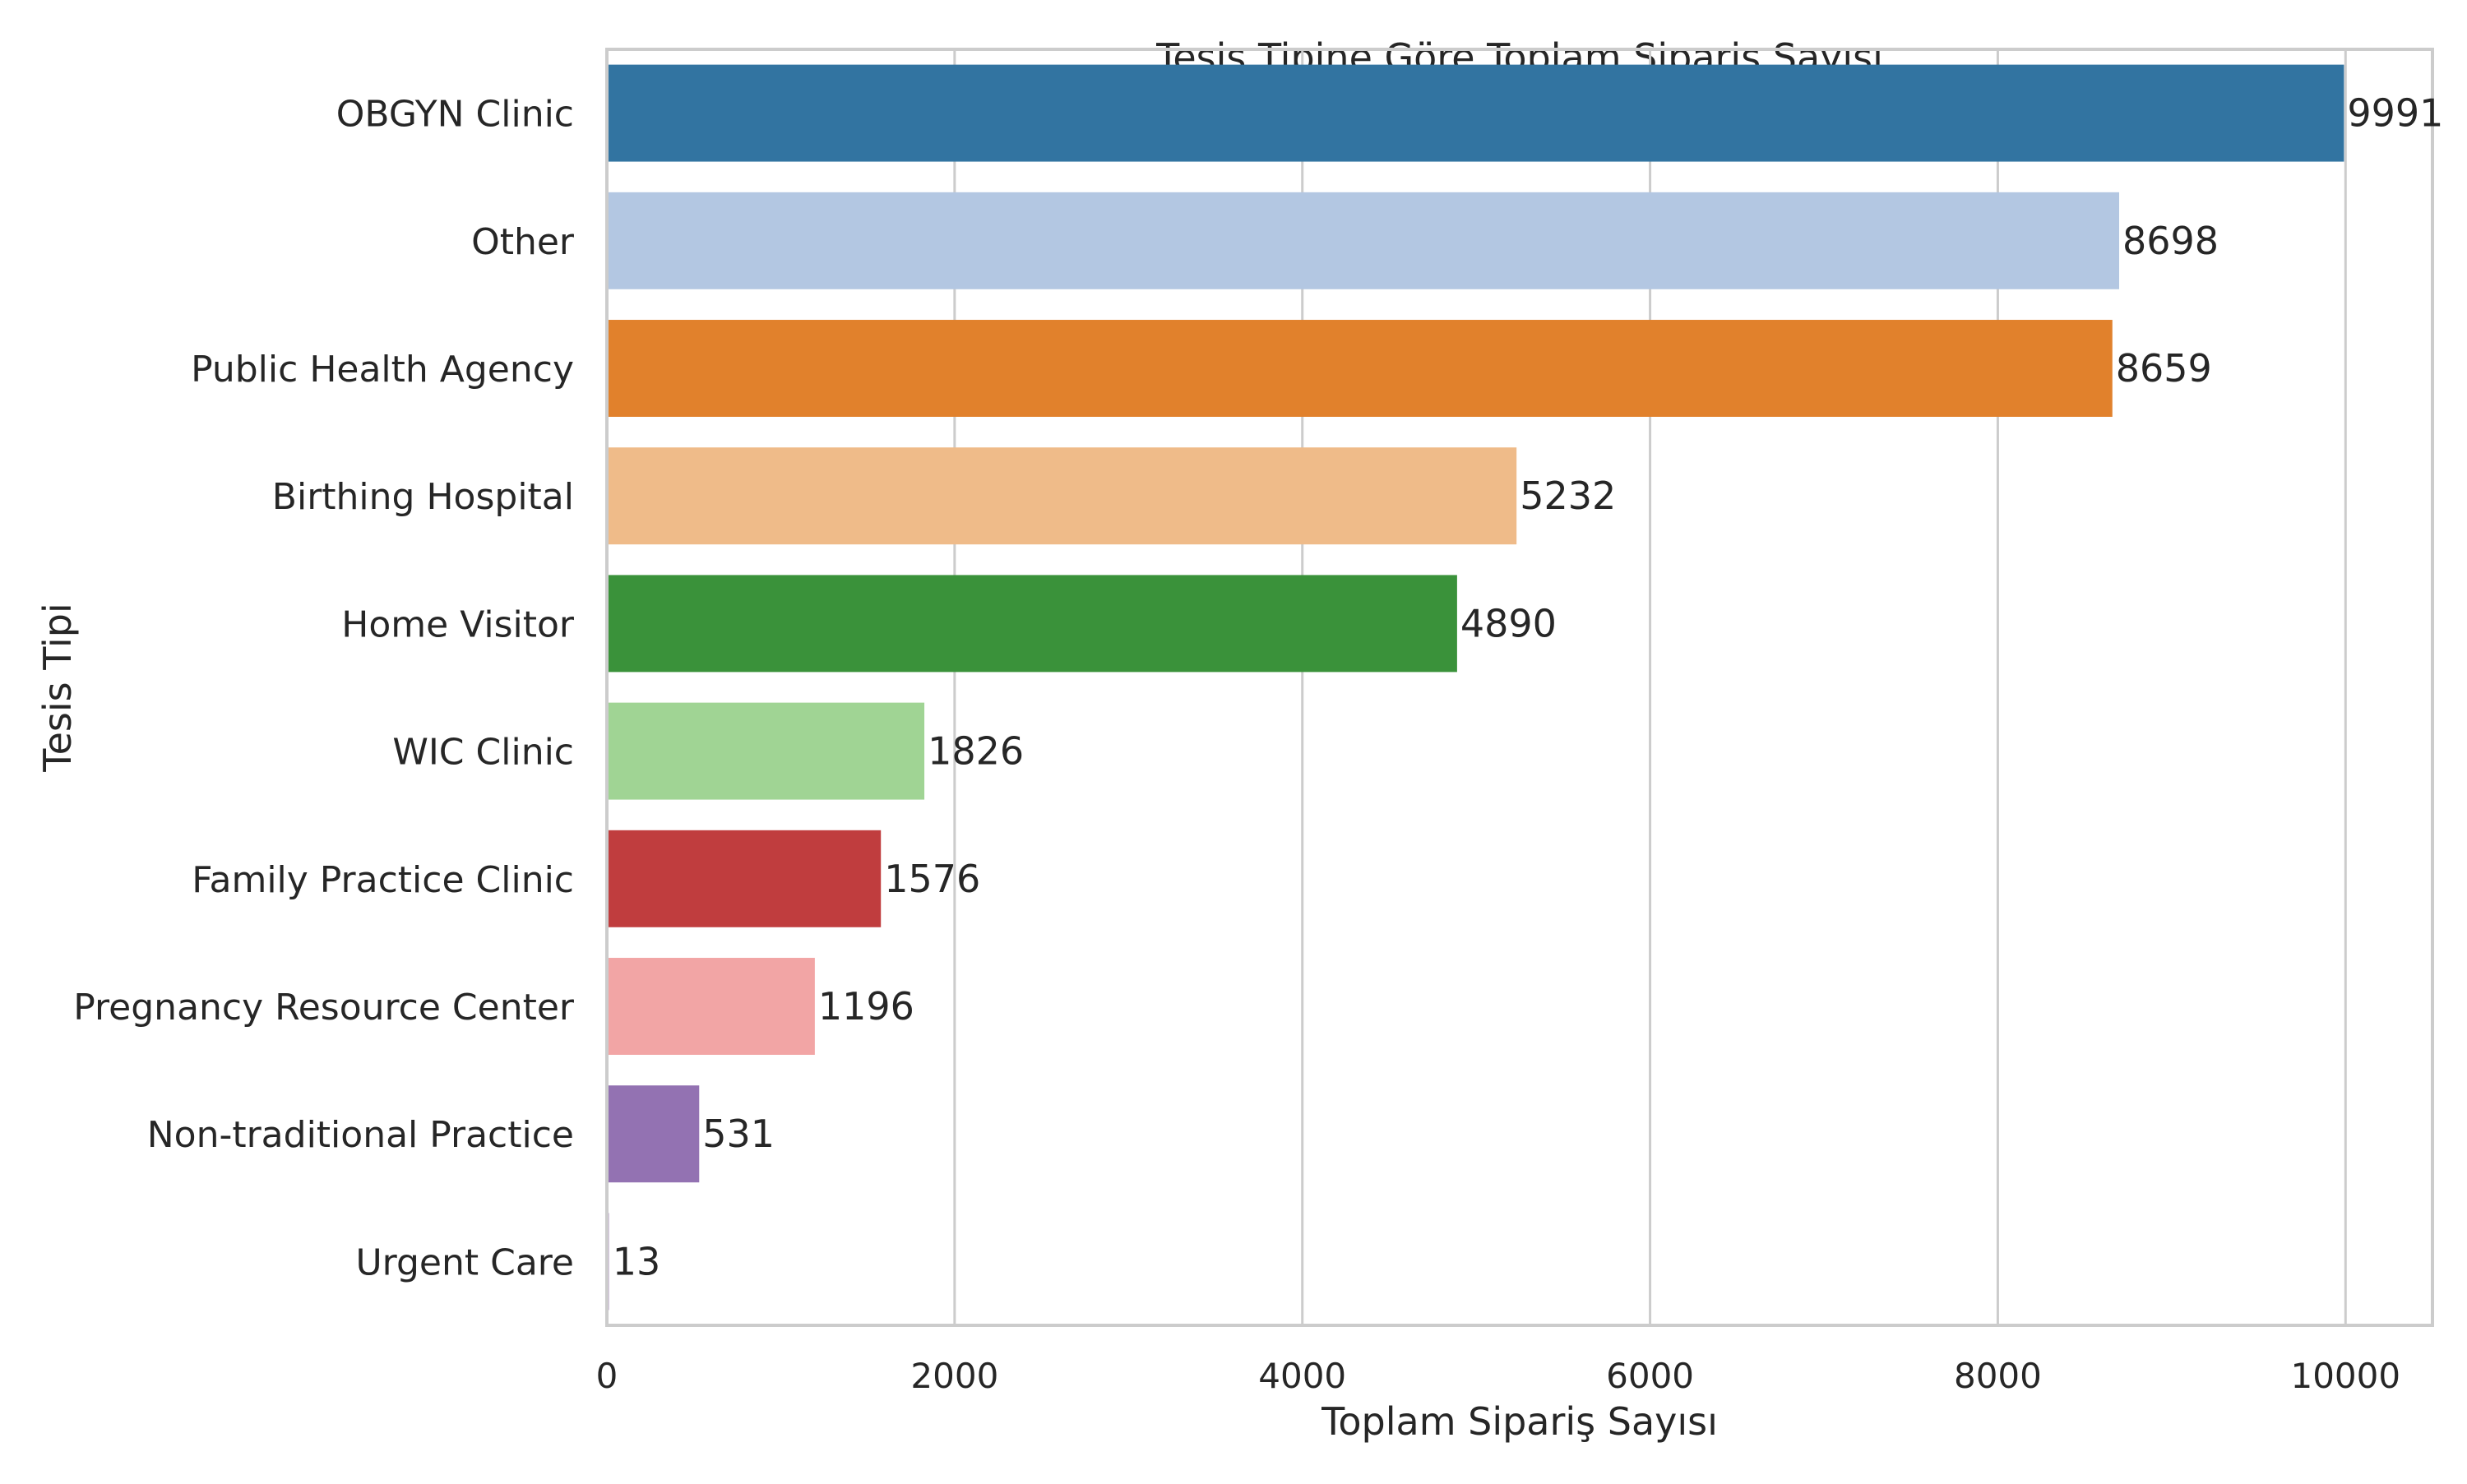  I want to click on category-label: Home Visitor, so click(458, 624).